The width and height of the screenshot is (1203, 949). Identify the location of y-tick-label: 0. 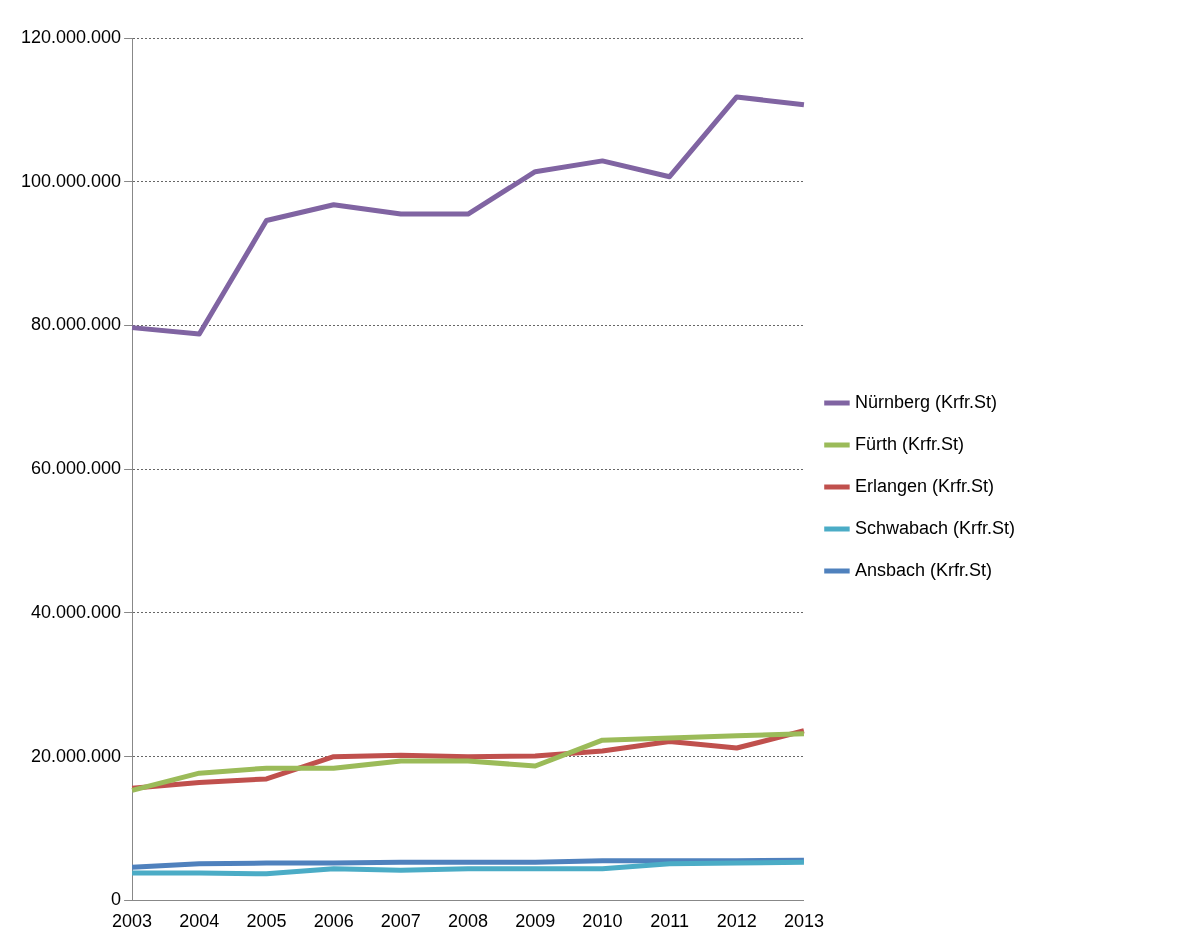
(116, 899).